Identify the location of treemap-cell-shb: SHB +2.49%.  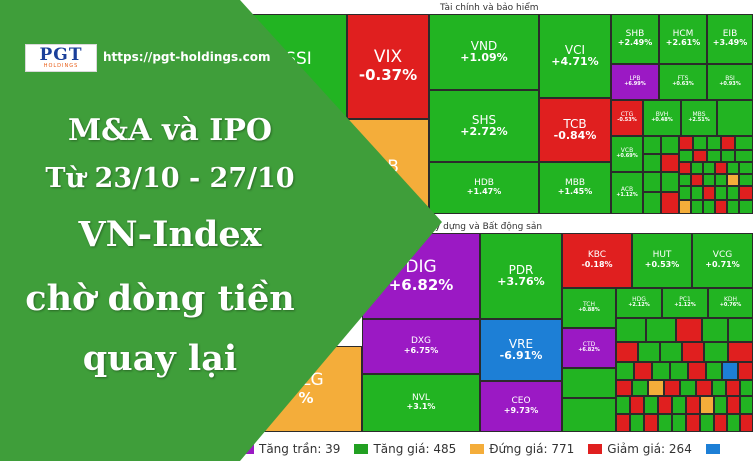
(635, 39).